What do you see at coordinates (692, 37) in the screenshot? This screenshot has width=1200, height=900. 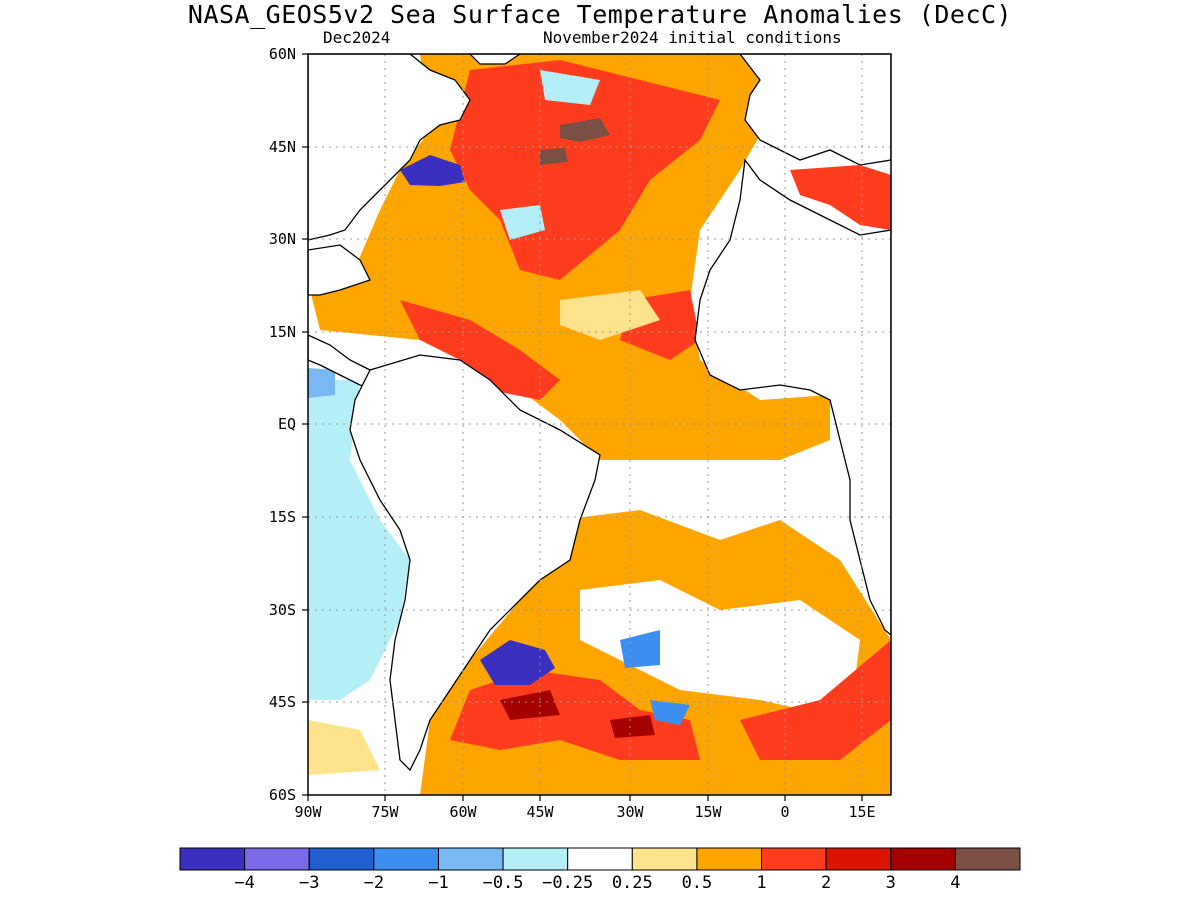 I see `initial-conditions-label: November2024 initial conditions` at bounding box center [692, 37].